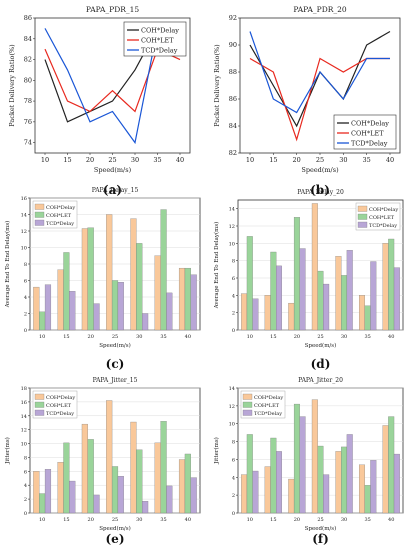  What do you see at coordinates (28, 122) in the screenshot?
I see `y-tick-label: 76` at bounding box center [28, 122].